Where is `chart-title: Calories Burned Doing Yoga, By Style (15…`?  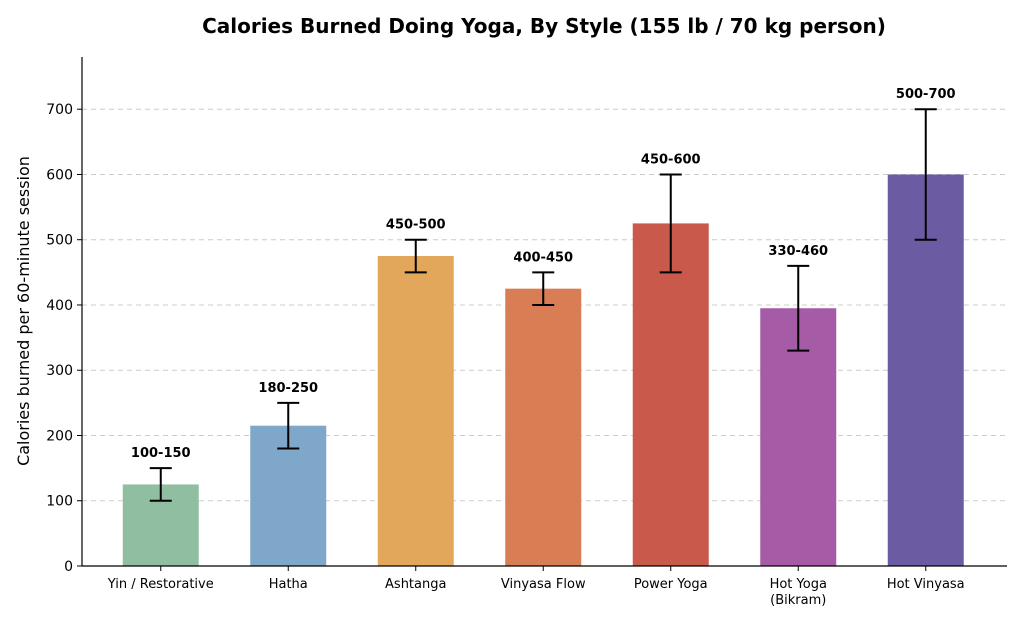
chart-title: Calories Burned Doing Yoga, By Style (15… is located at coordinates (544, 26).